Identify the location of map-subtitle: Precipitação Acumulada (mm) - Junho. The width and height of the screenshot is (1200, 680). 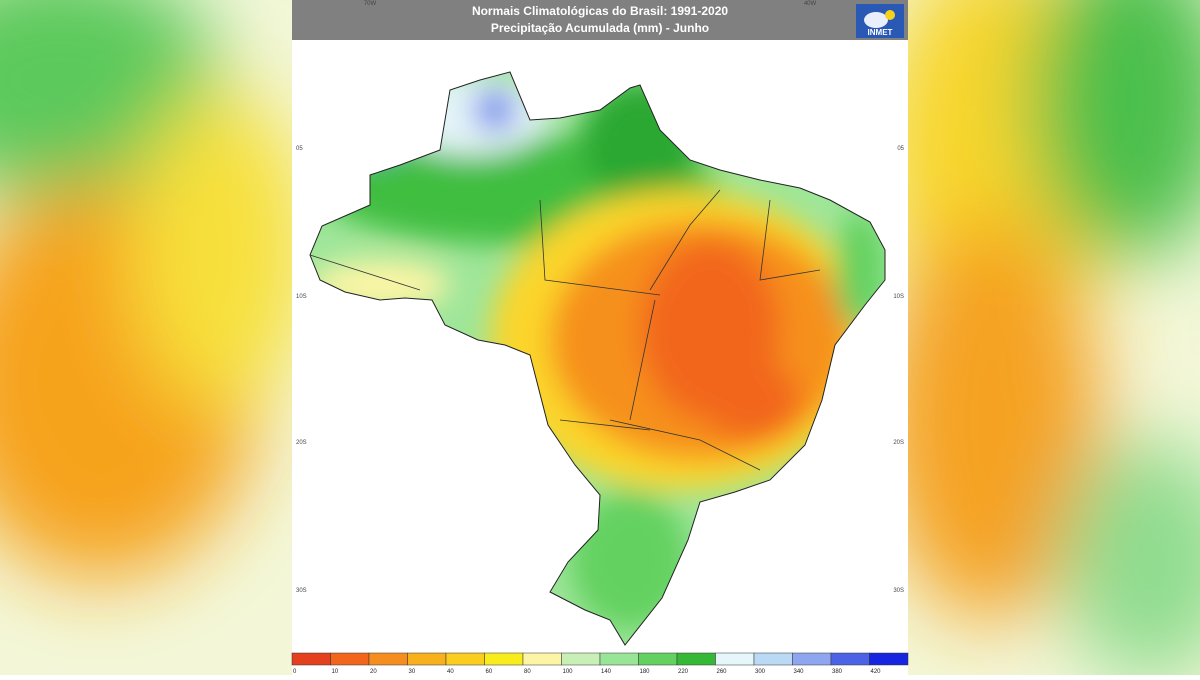
(600, 28).